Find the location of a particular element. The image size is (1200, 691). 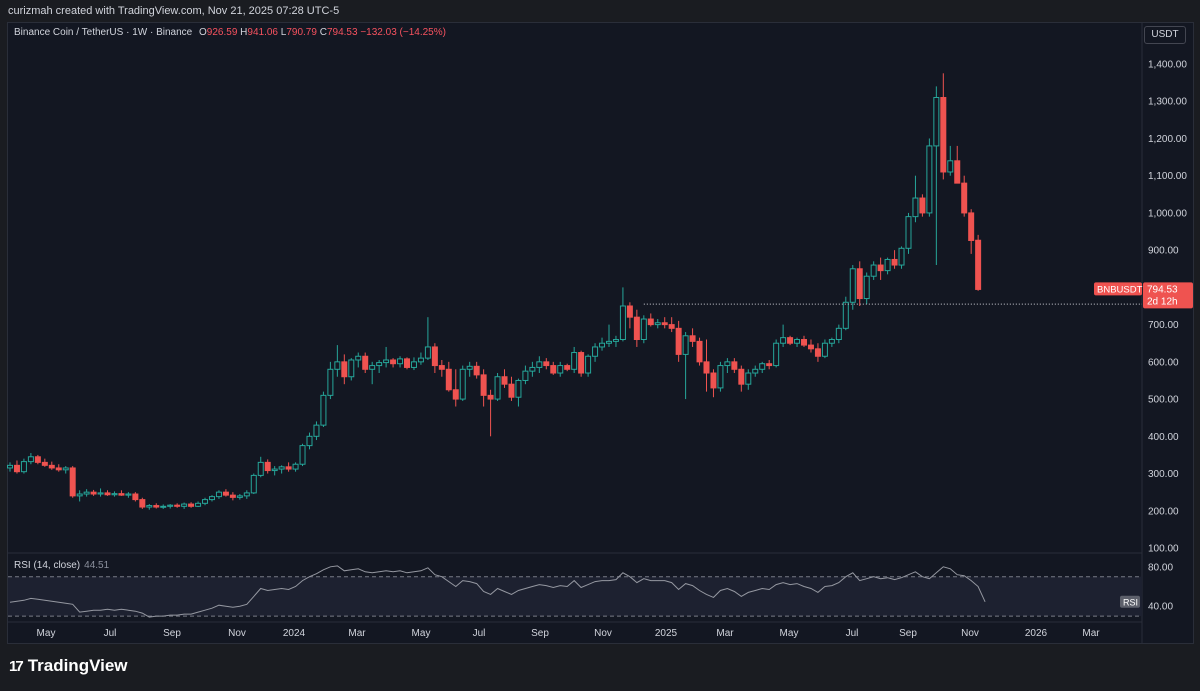

change-value: −132.03 (−14.25%) is located at coordinates (403, 32).